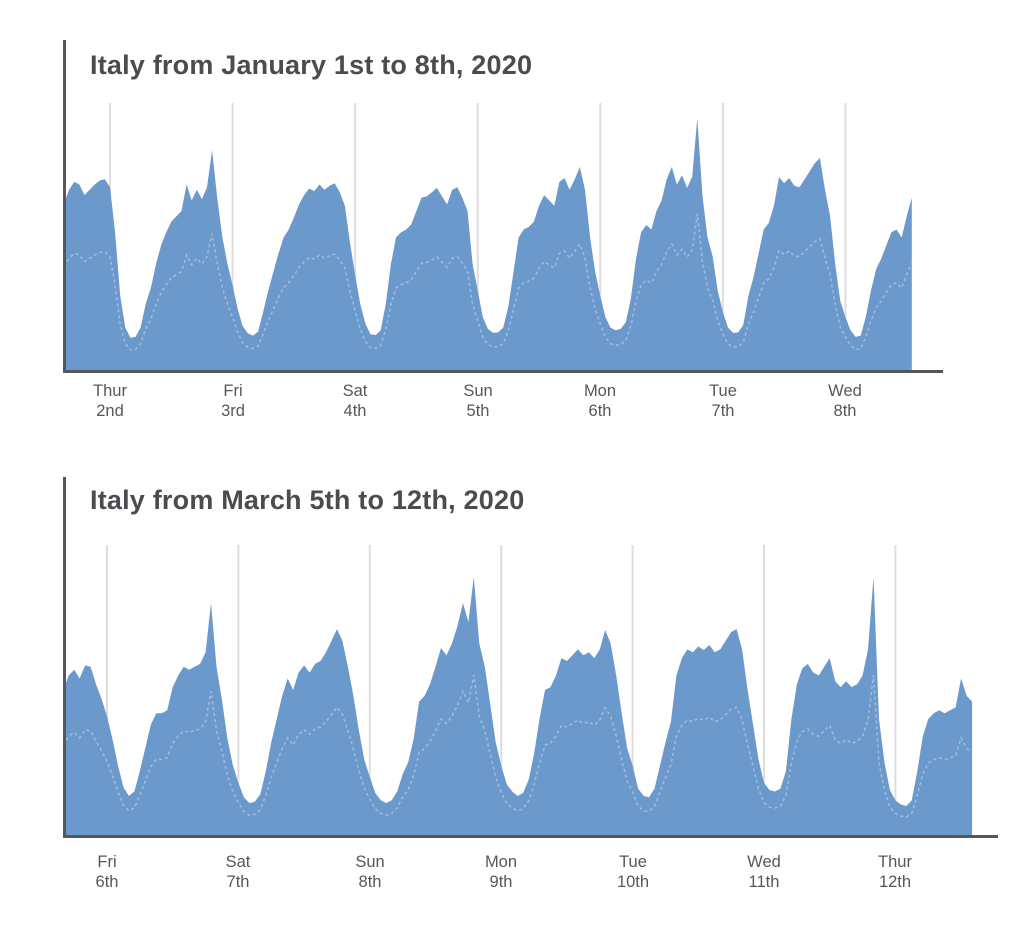 The image size is (1024, 946). What do you see at coordinates (311, 65) in the screenshot?
I see `chart-title-january: Italy from January 1st to 8th, 2020` at bounding box center [311, 65].